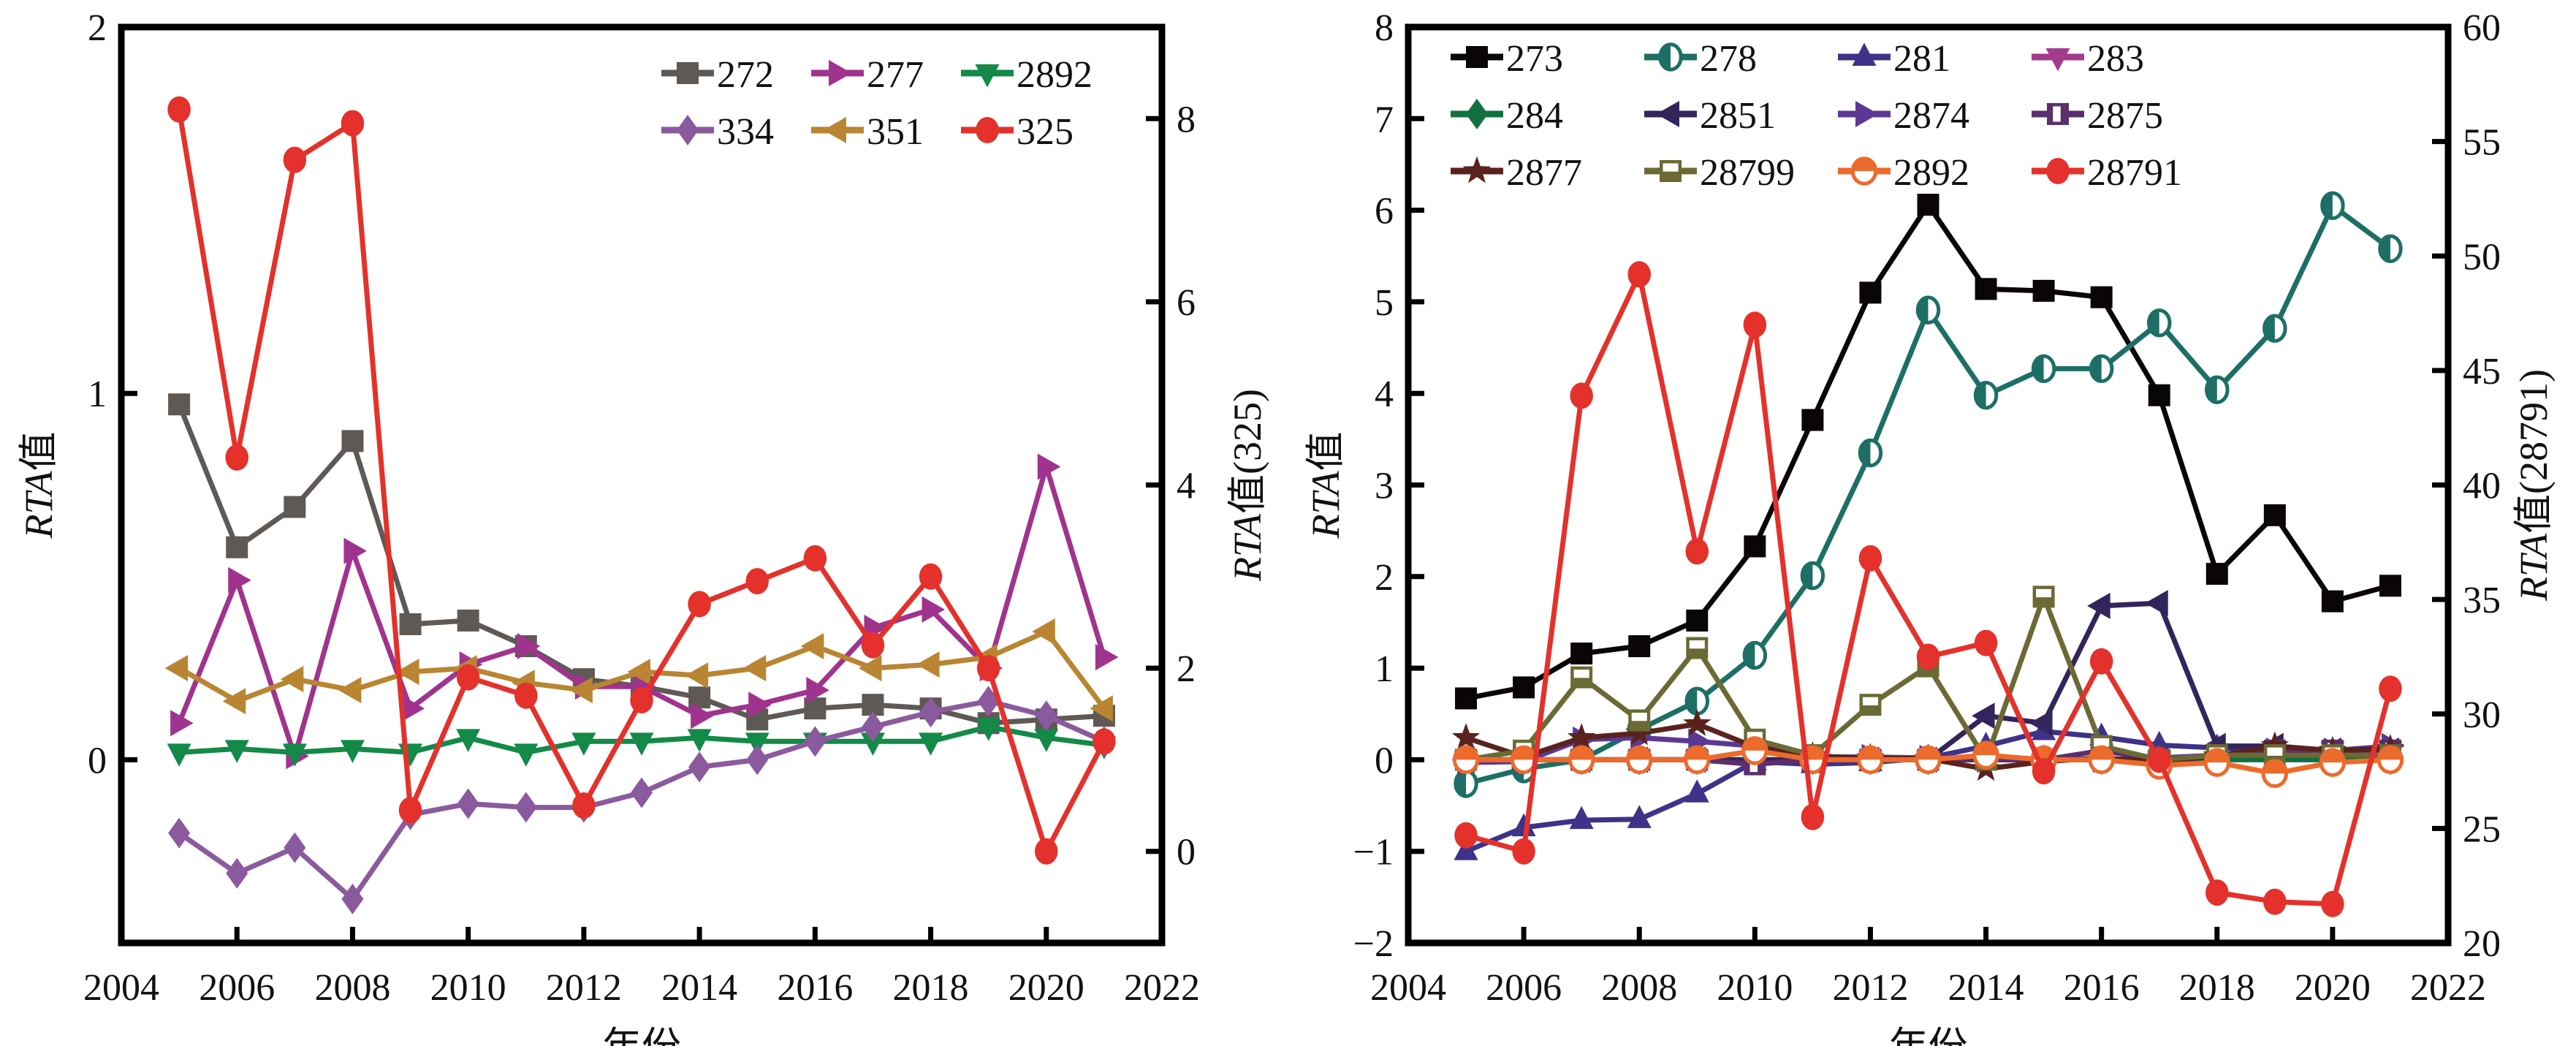 Image resolution: width=2576 pixels, height=1046 pixels. Describe the element at coordinates (755, 669) in the screenshot. I see `data-point-351-2015` at that location.